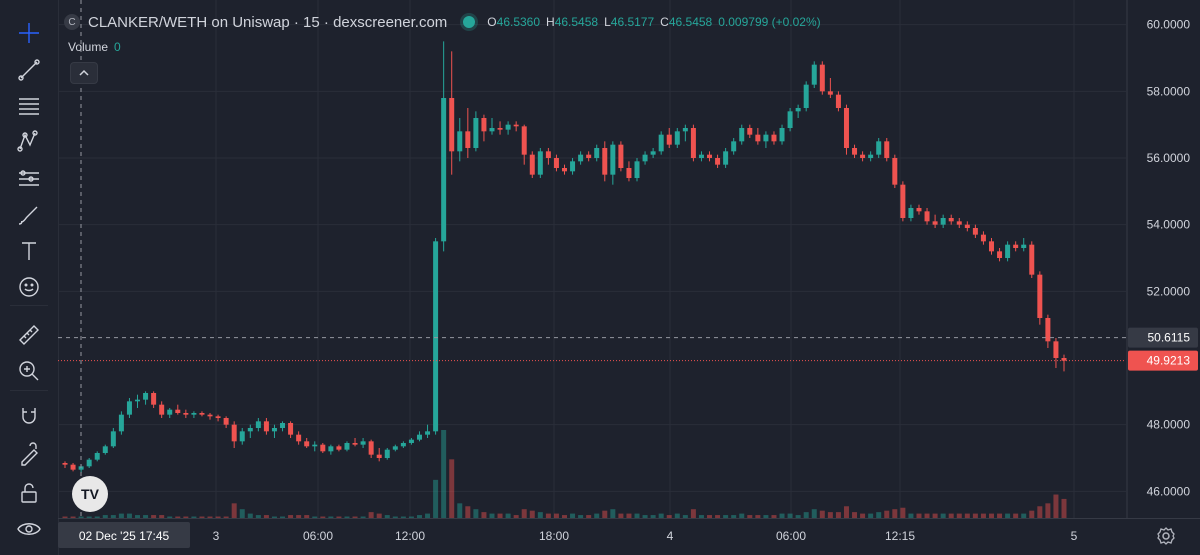  I want to click on crosshair-time-tag, so click(124, 535).